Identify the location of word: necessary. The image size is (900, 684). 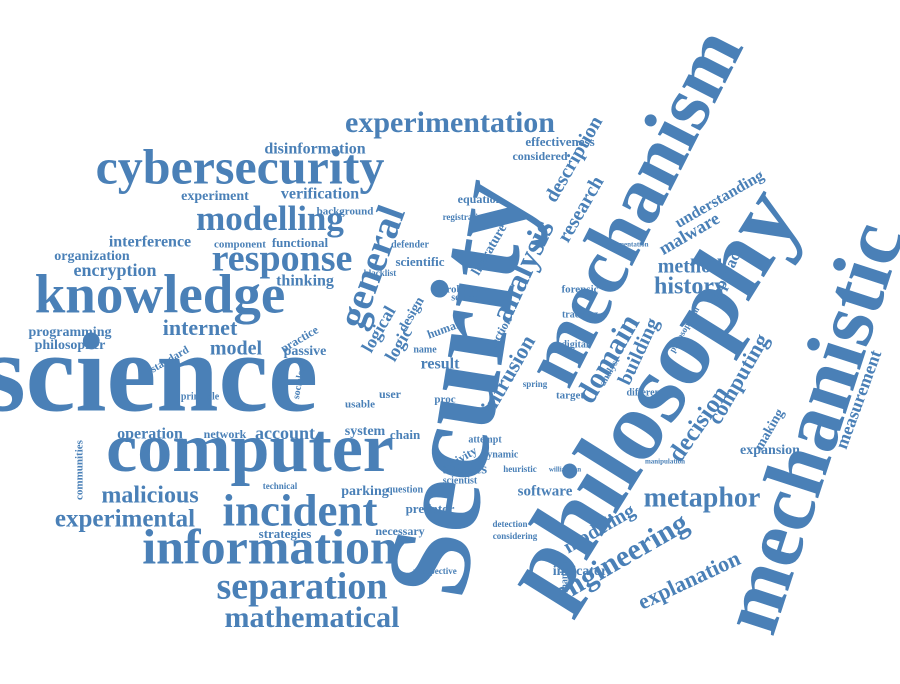
(399, 531).